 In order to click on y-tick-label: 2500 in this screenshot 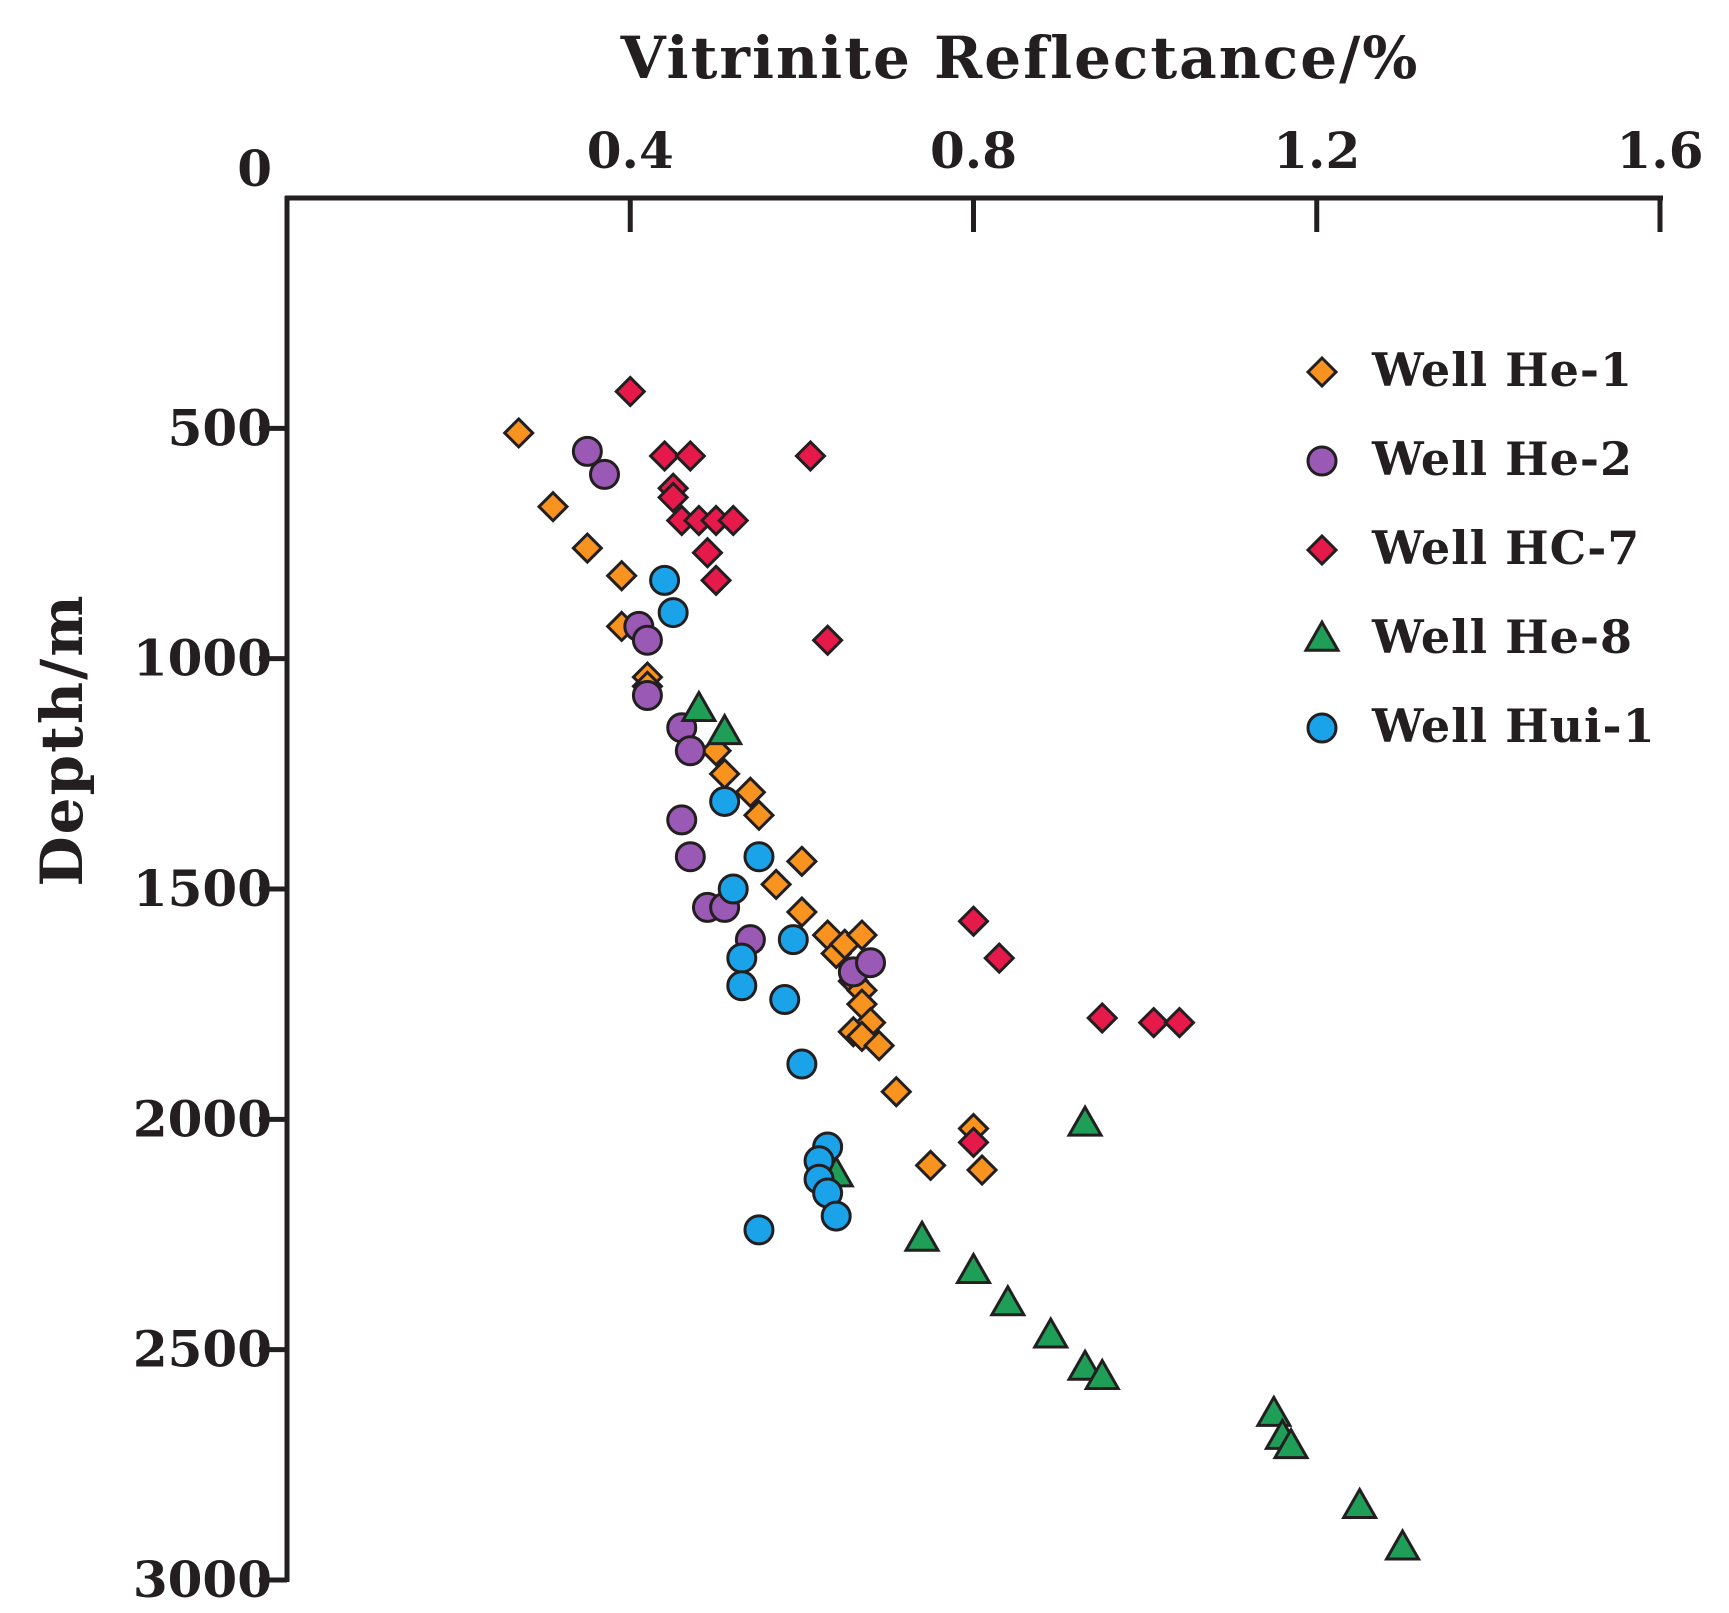, I will do `click(202, 1349)`.